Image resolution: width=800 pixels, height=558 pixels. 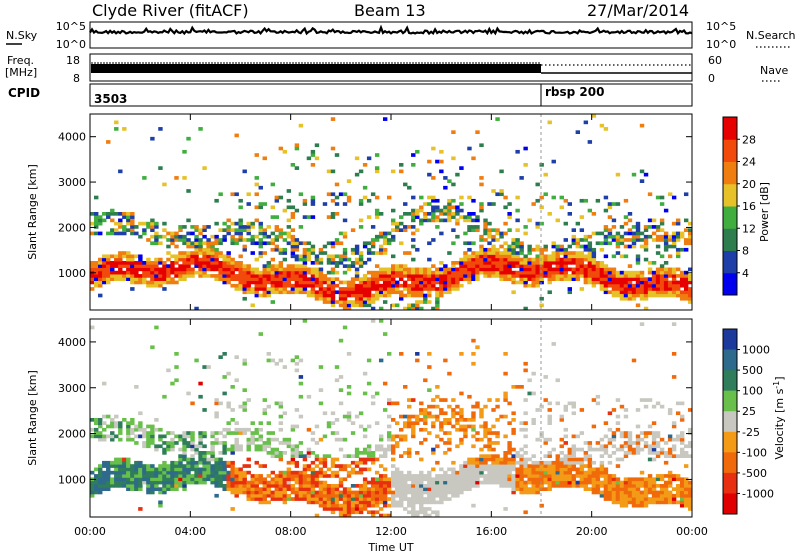 What do you see at coordinates (730, 422) in the screenshot?
I see `colorbar-segment` at bounding box center [730, 422].